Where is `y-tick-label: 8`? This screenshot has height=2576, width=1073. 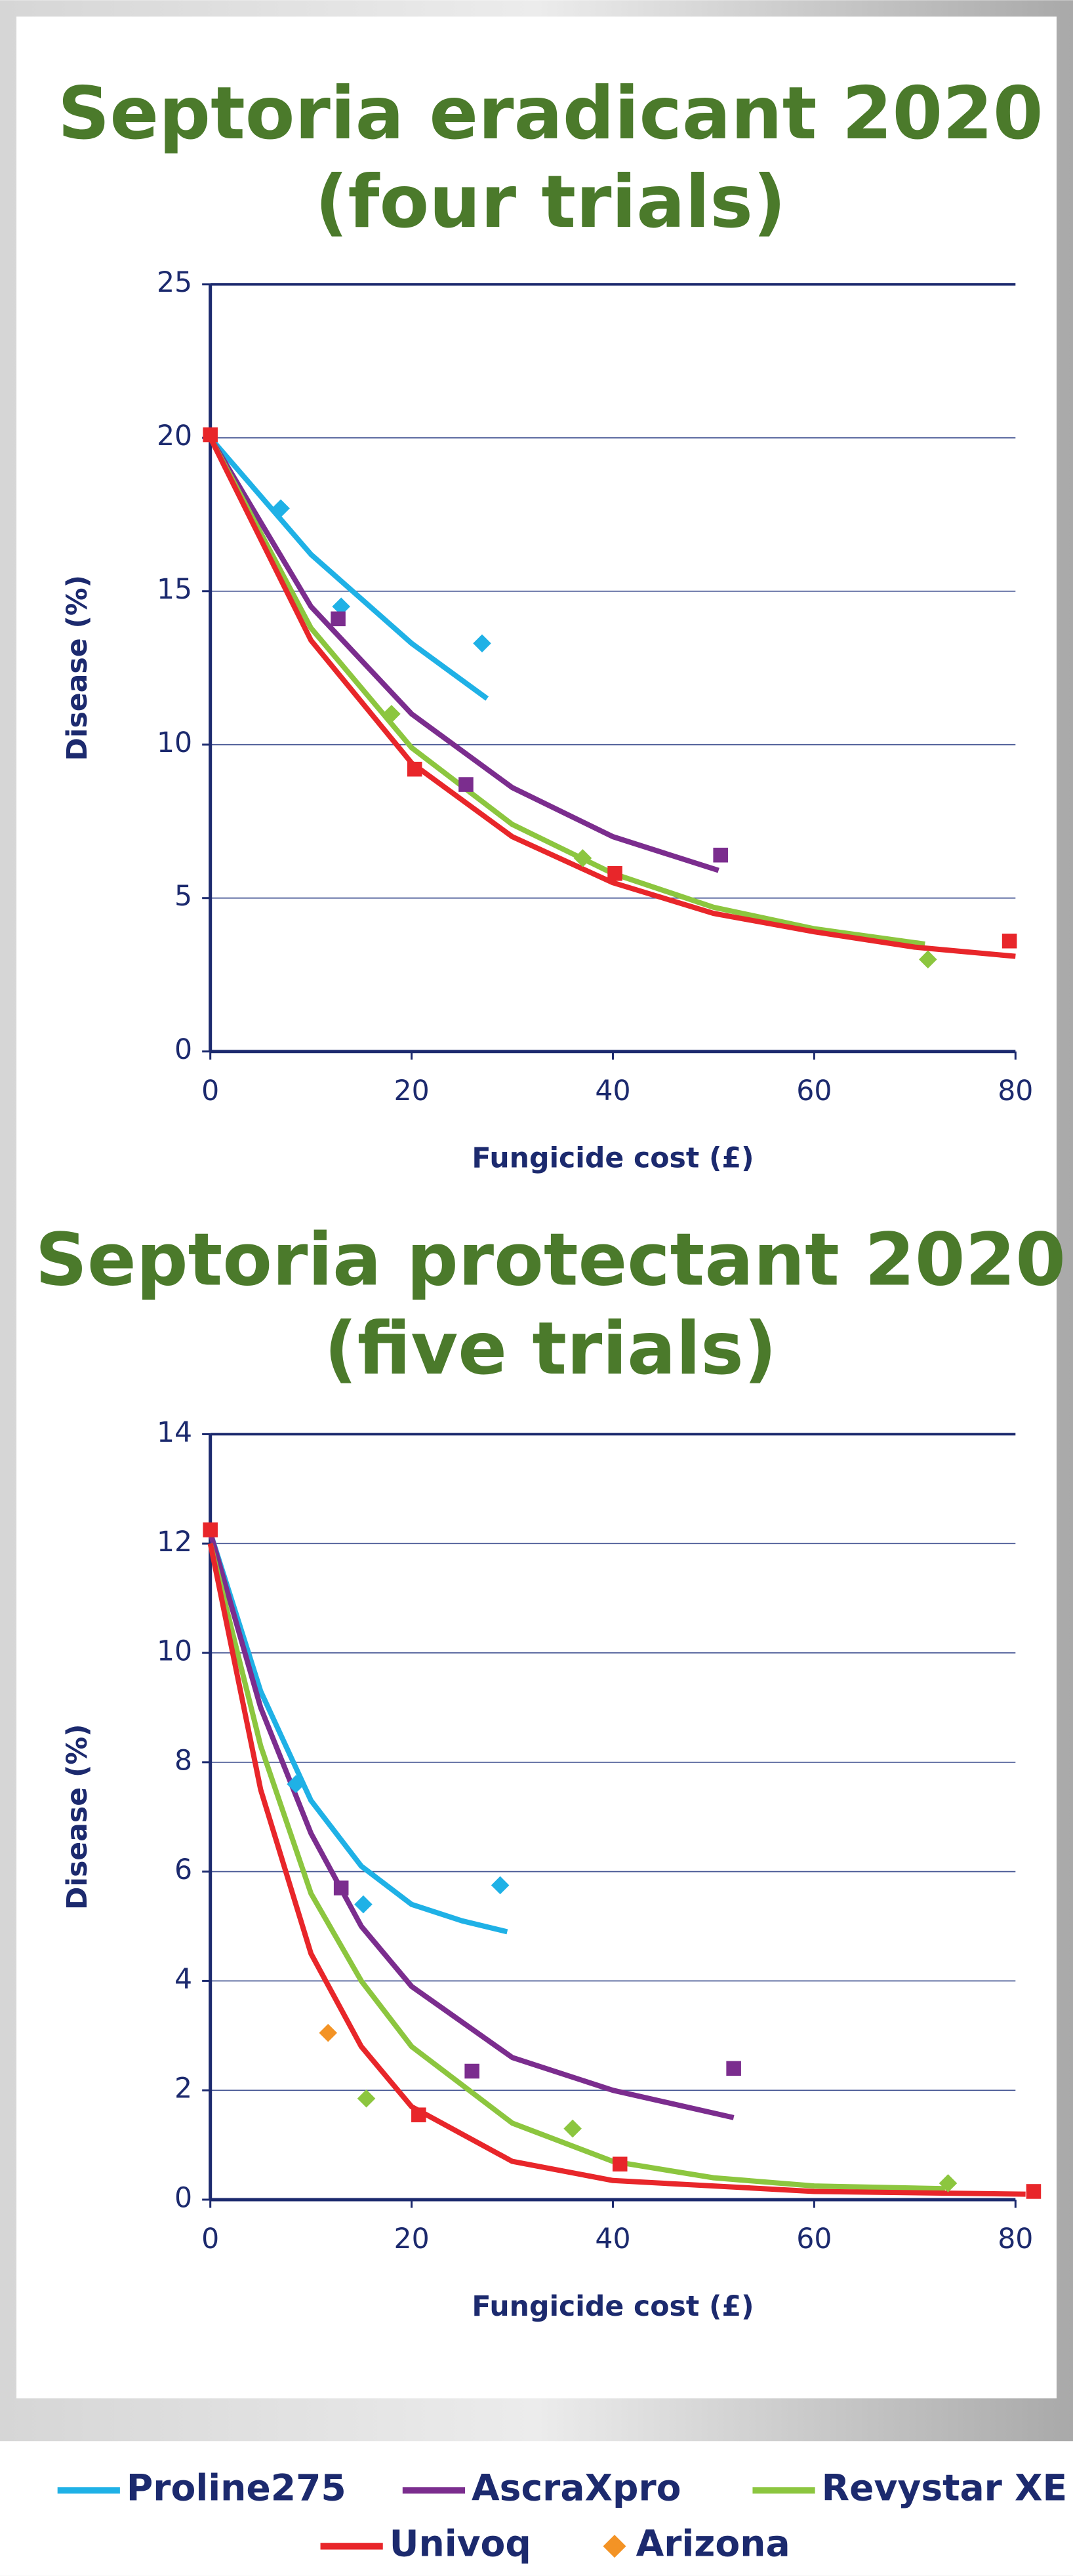
y-tick-label: 8 is located at coordinates (183, 1760).